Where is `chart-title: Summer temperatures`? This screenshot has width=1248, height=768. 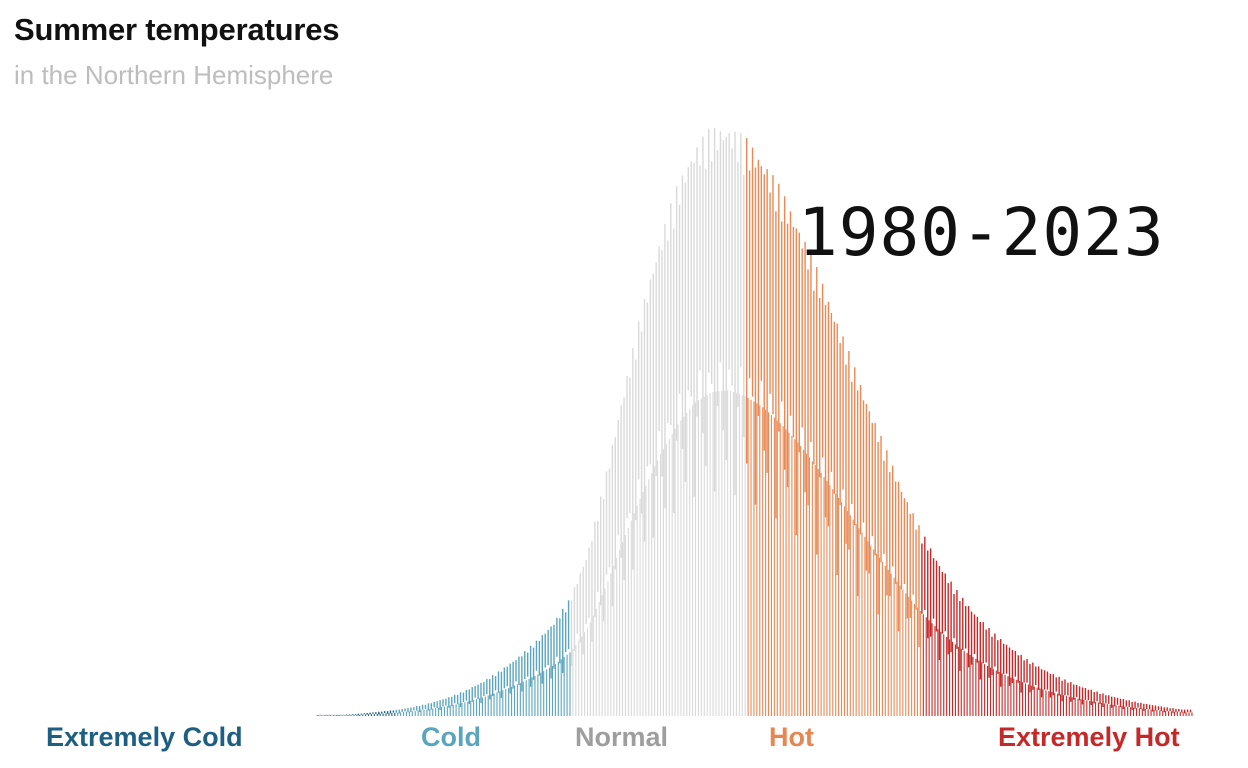 chart-title: Summer temperatures is located at coordinates (177, 29).